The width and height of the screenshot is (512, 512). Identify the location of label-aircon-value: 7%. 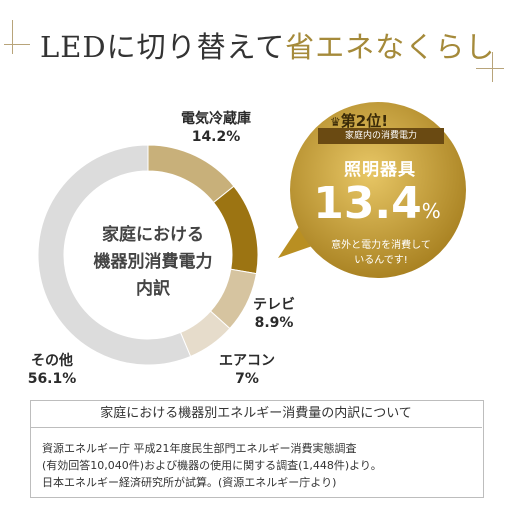
(247, 379).